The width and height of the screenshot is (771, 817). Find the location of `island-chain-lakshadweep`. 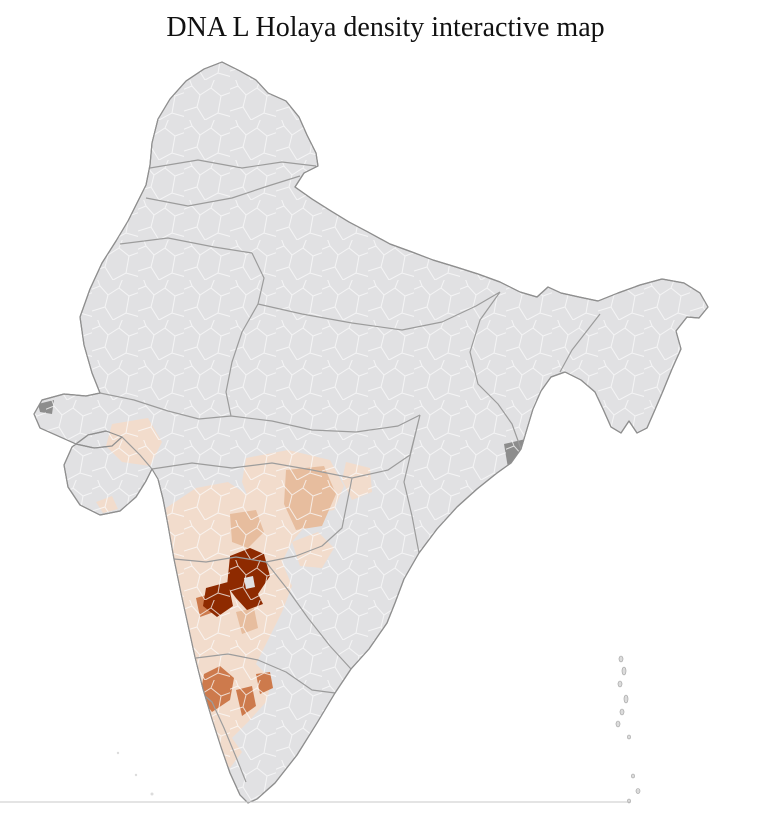

island-chain-lakshadweep is located at coordinates (135, 773).